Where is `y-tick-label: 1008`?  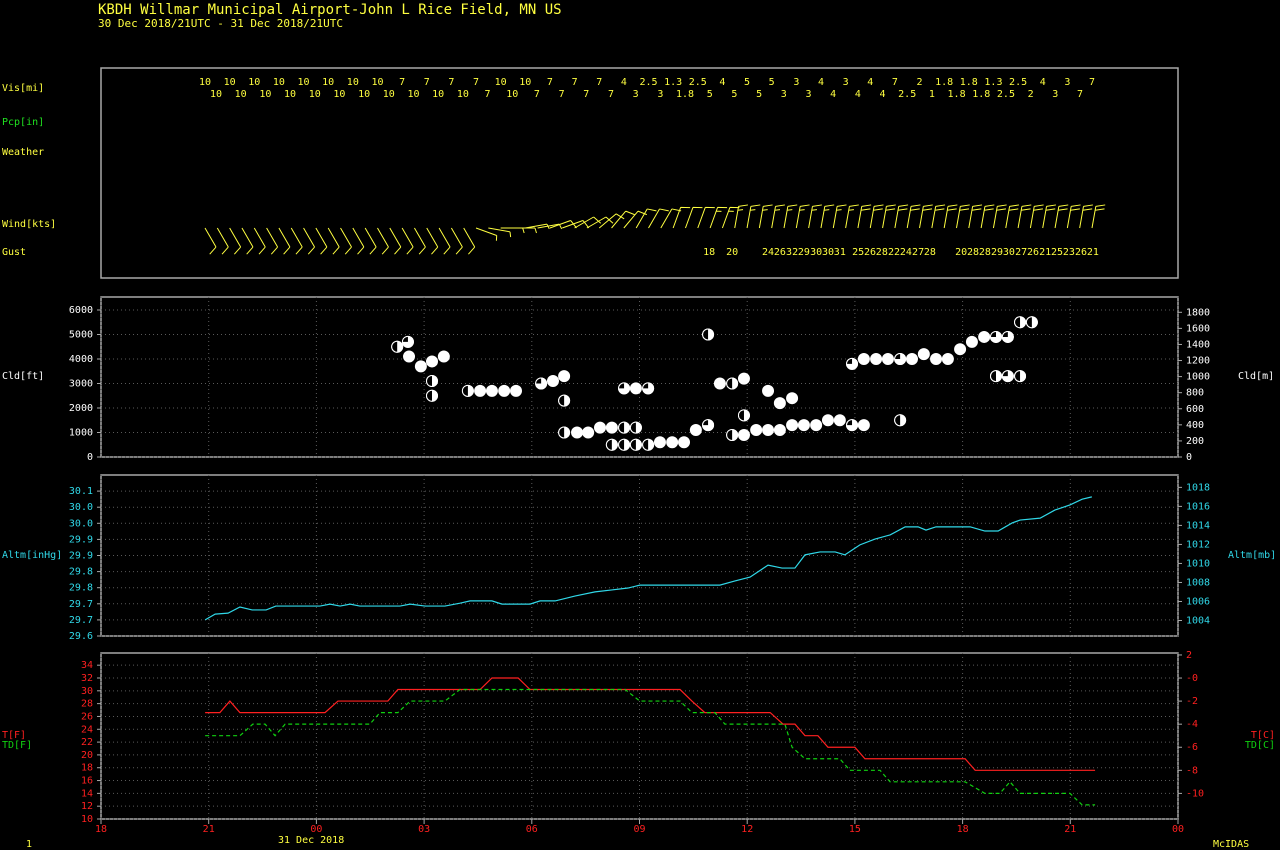
y-tick-label: 1008 is located at coordinates (1198, 582).